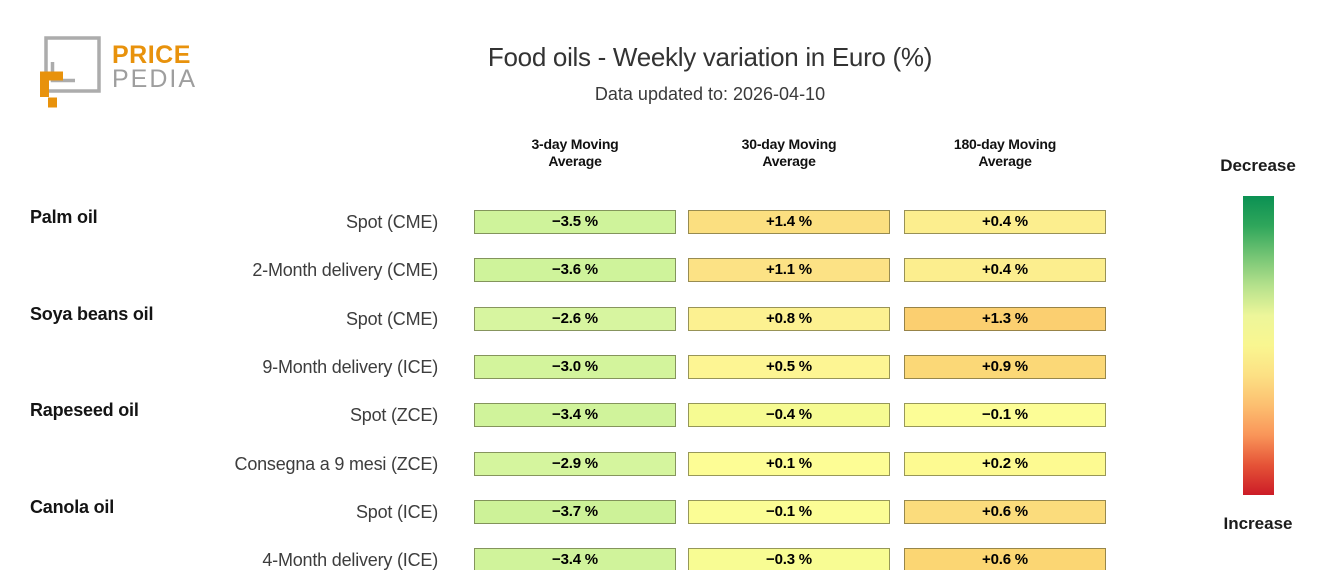 The width and height of the screenshot is (1320, 570). I want to click on heatmap-cell: −2.9 %, so click(575, 463).